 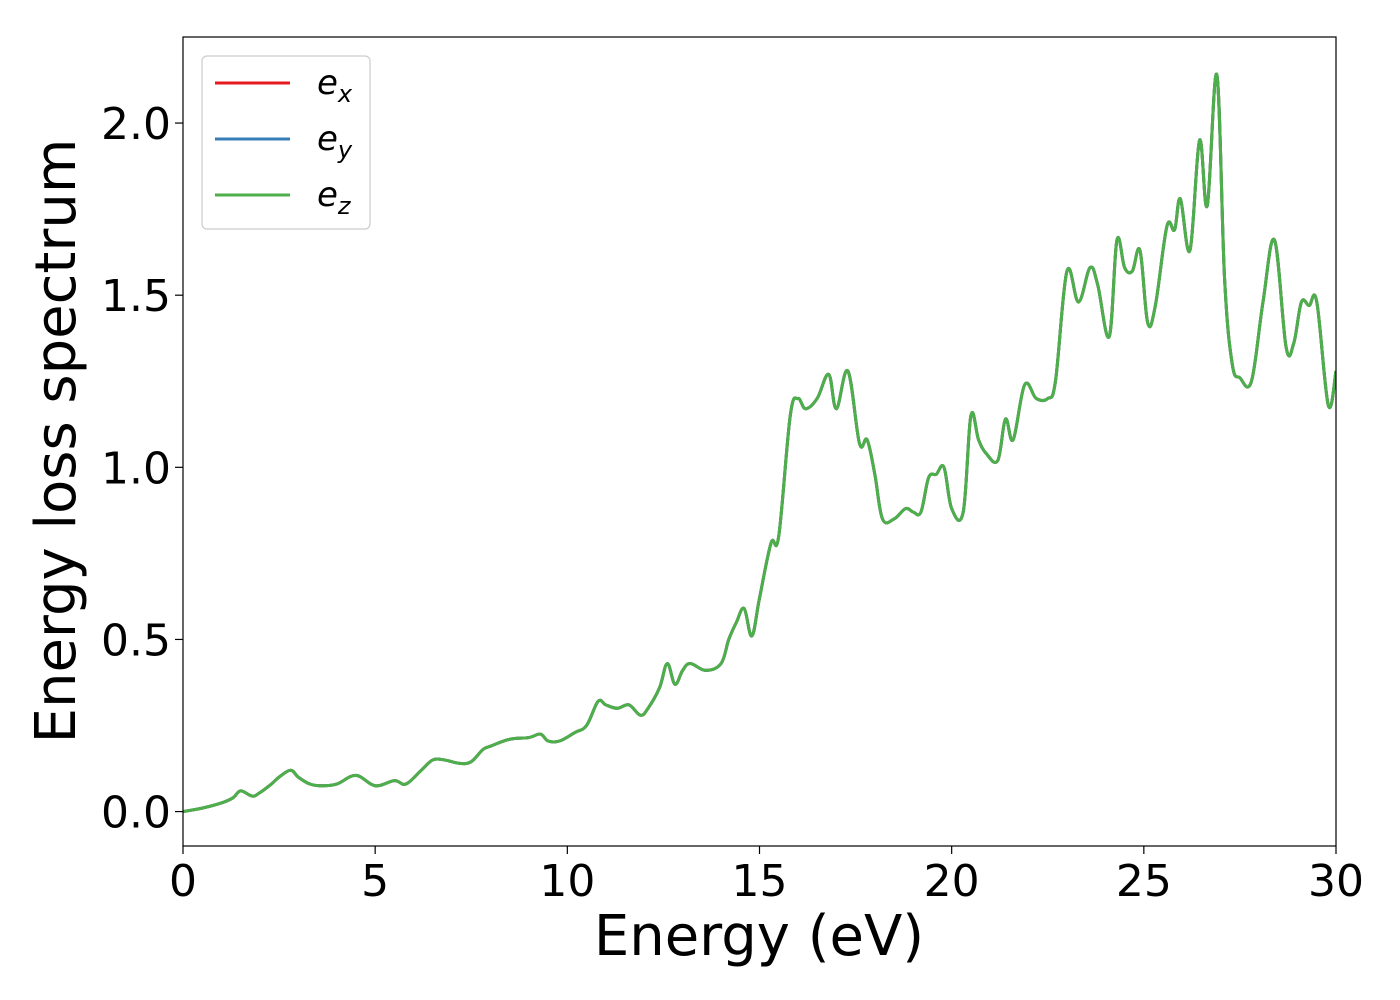 What do you see at coordinates (952, 881) in the screenshot?
I see `x-tick-label: 20` at bounding box center [952, 881].